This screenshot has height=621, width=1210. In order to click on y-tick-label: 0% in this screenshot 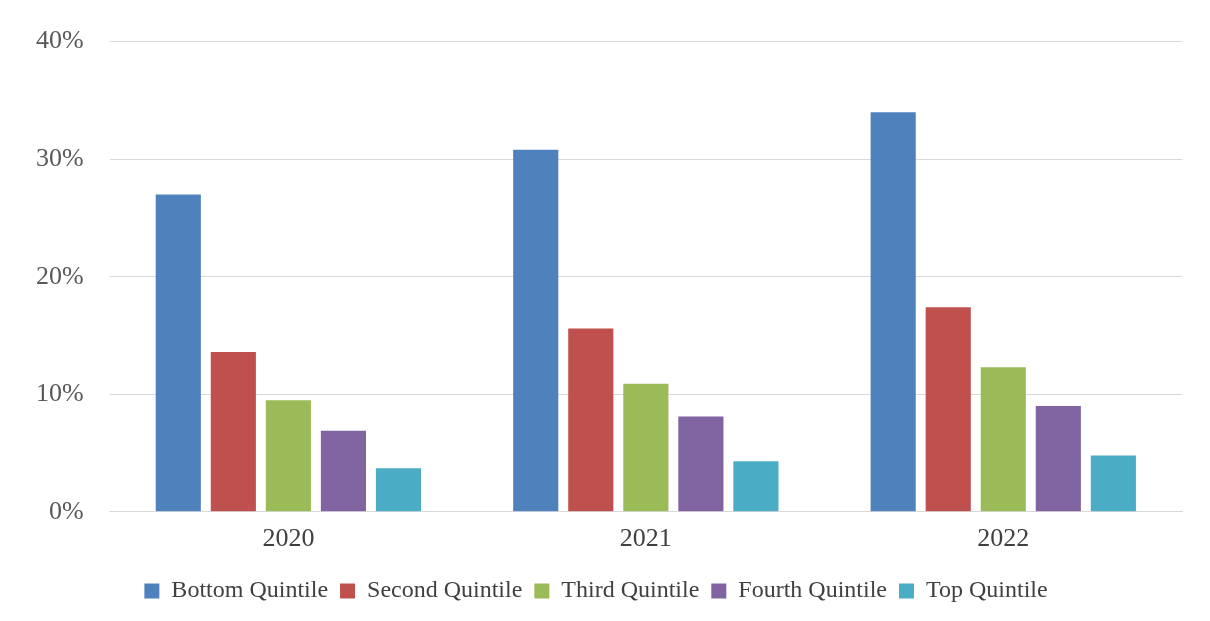, I will do `click(66, 510)`.